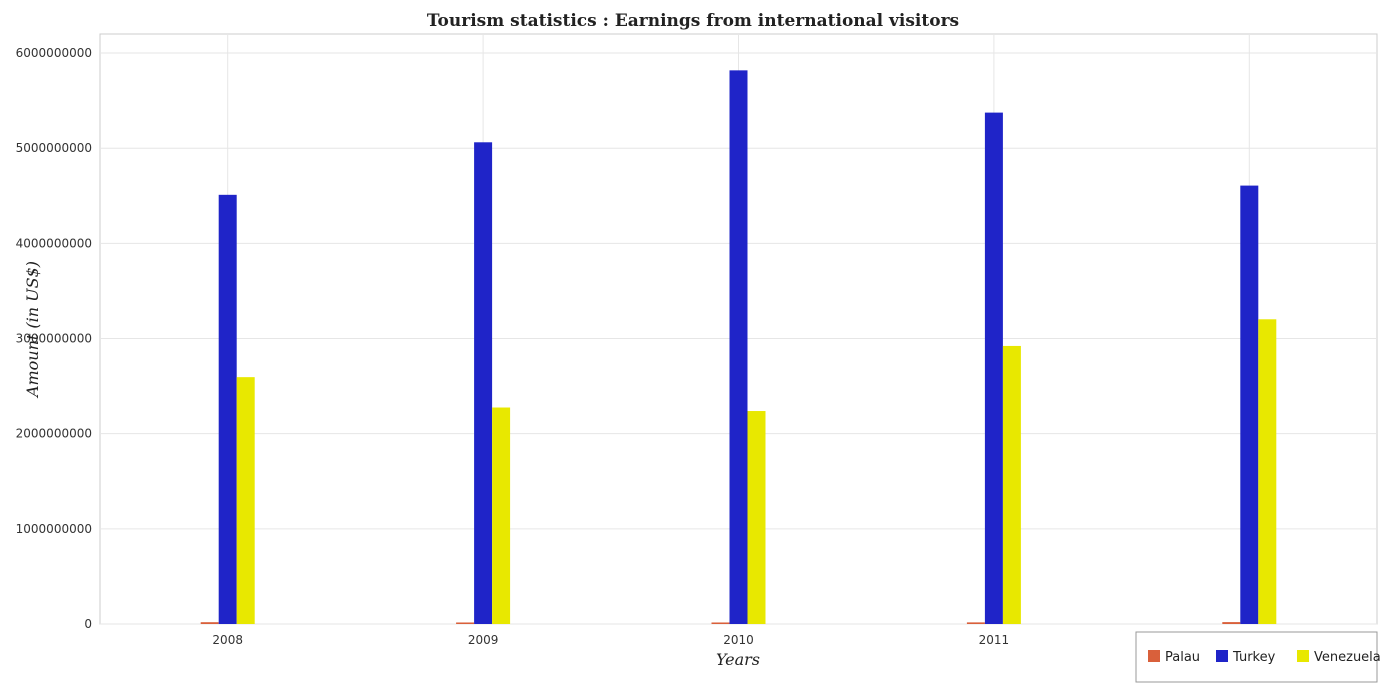 This screenshot has width=1386, height=700. I want to click on bar-turkey-2008, so click(227, 409).